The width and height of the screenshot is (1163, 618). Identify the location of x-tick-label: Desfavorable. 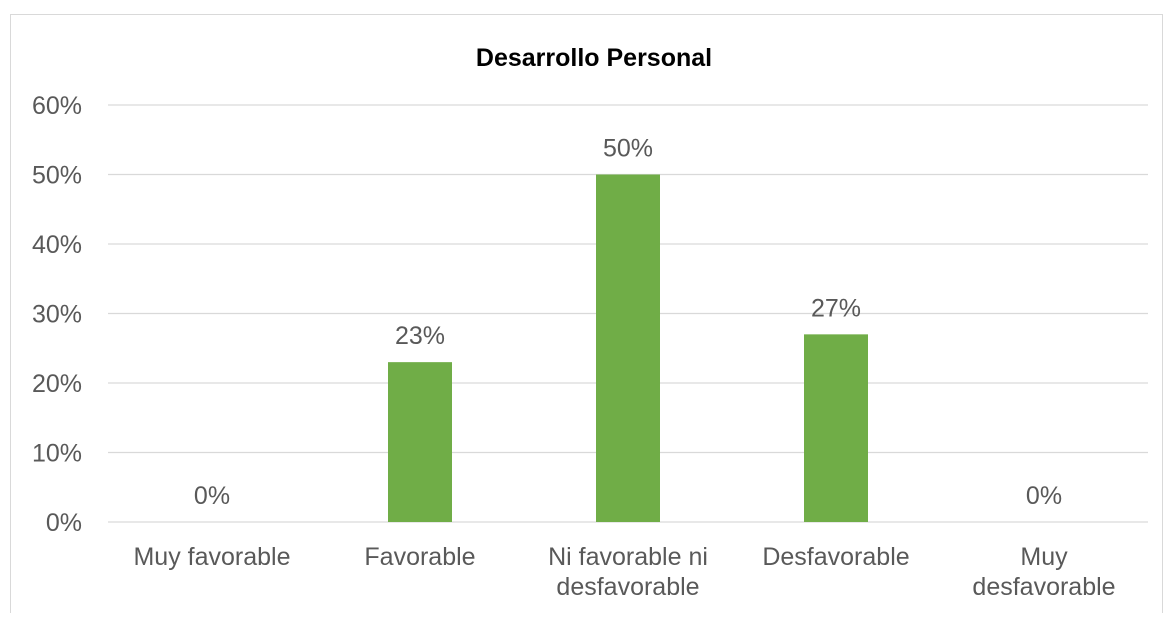
(835, 557).